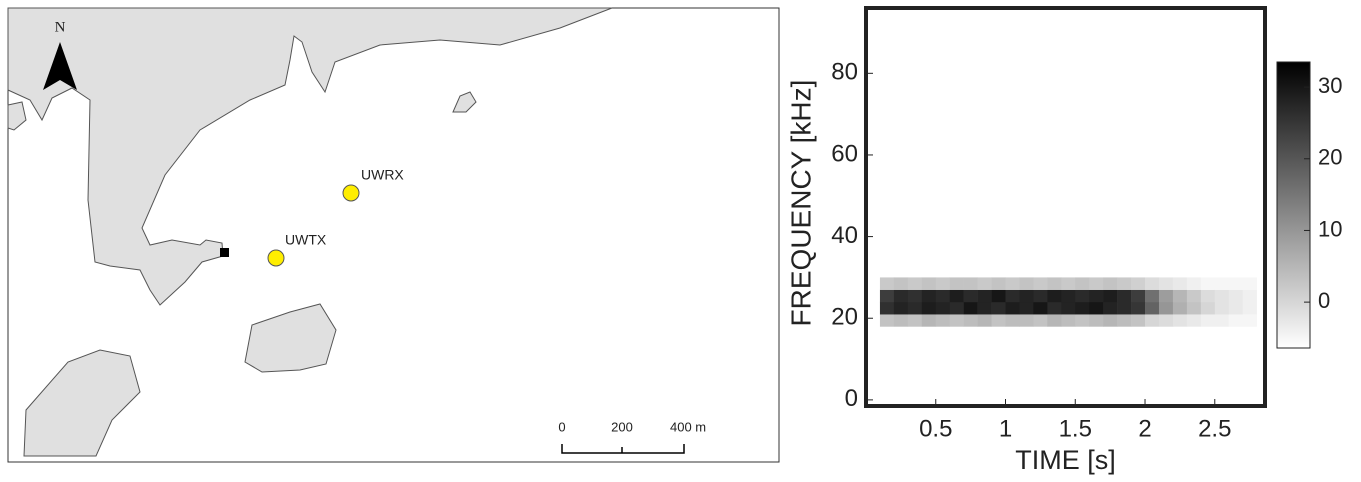 This screenshot has width=1361, height=482. I want to click on colorbar-tick-label: 30, so click(1330, 85).